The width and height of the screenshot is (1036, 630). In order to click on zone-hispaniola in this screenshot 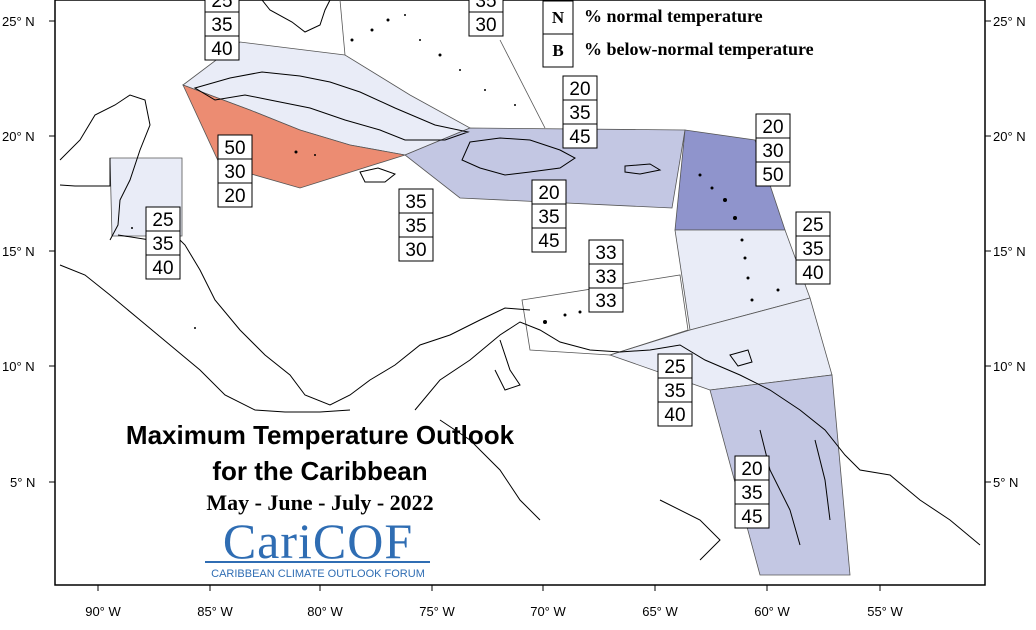, I will do `click(545, 168)`.